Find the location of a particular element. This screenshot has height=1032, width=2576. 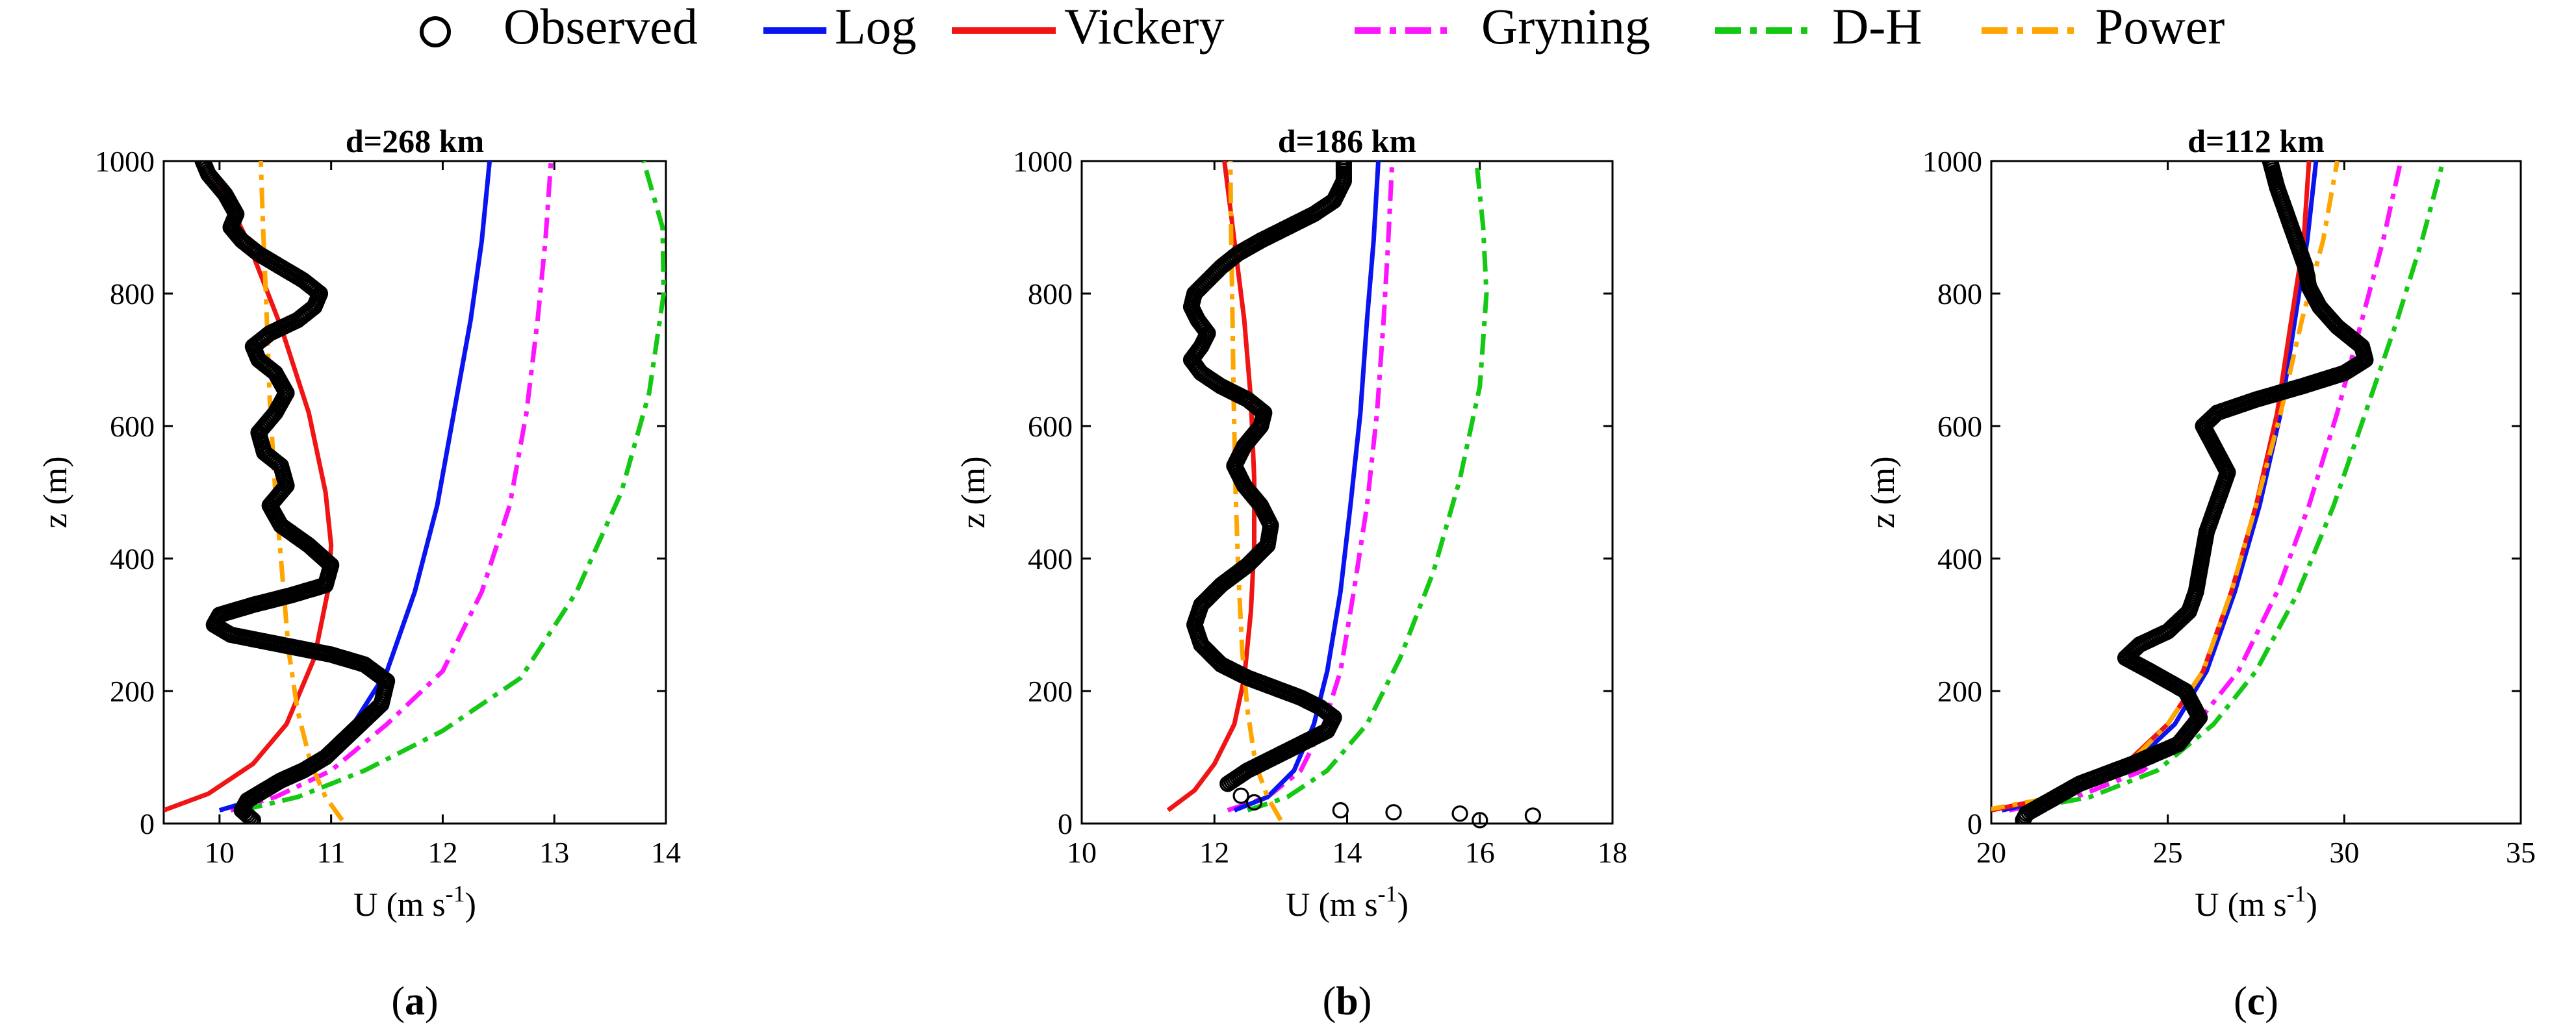

x-tick-label: 20 is located at coordinates (1991, 852).